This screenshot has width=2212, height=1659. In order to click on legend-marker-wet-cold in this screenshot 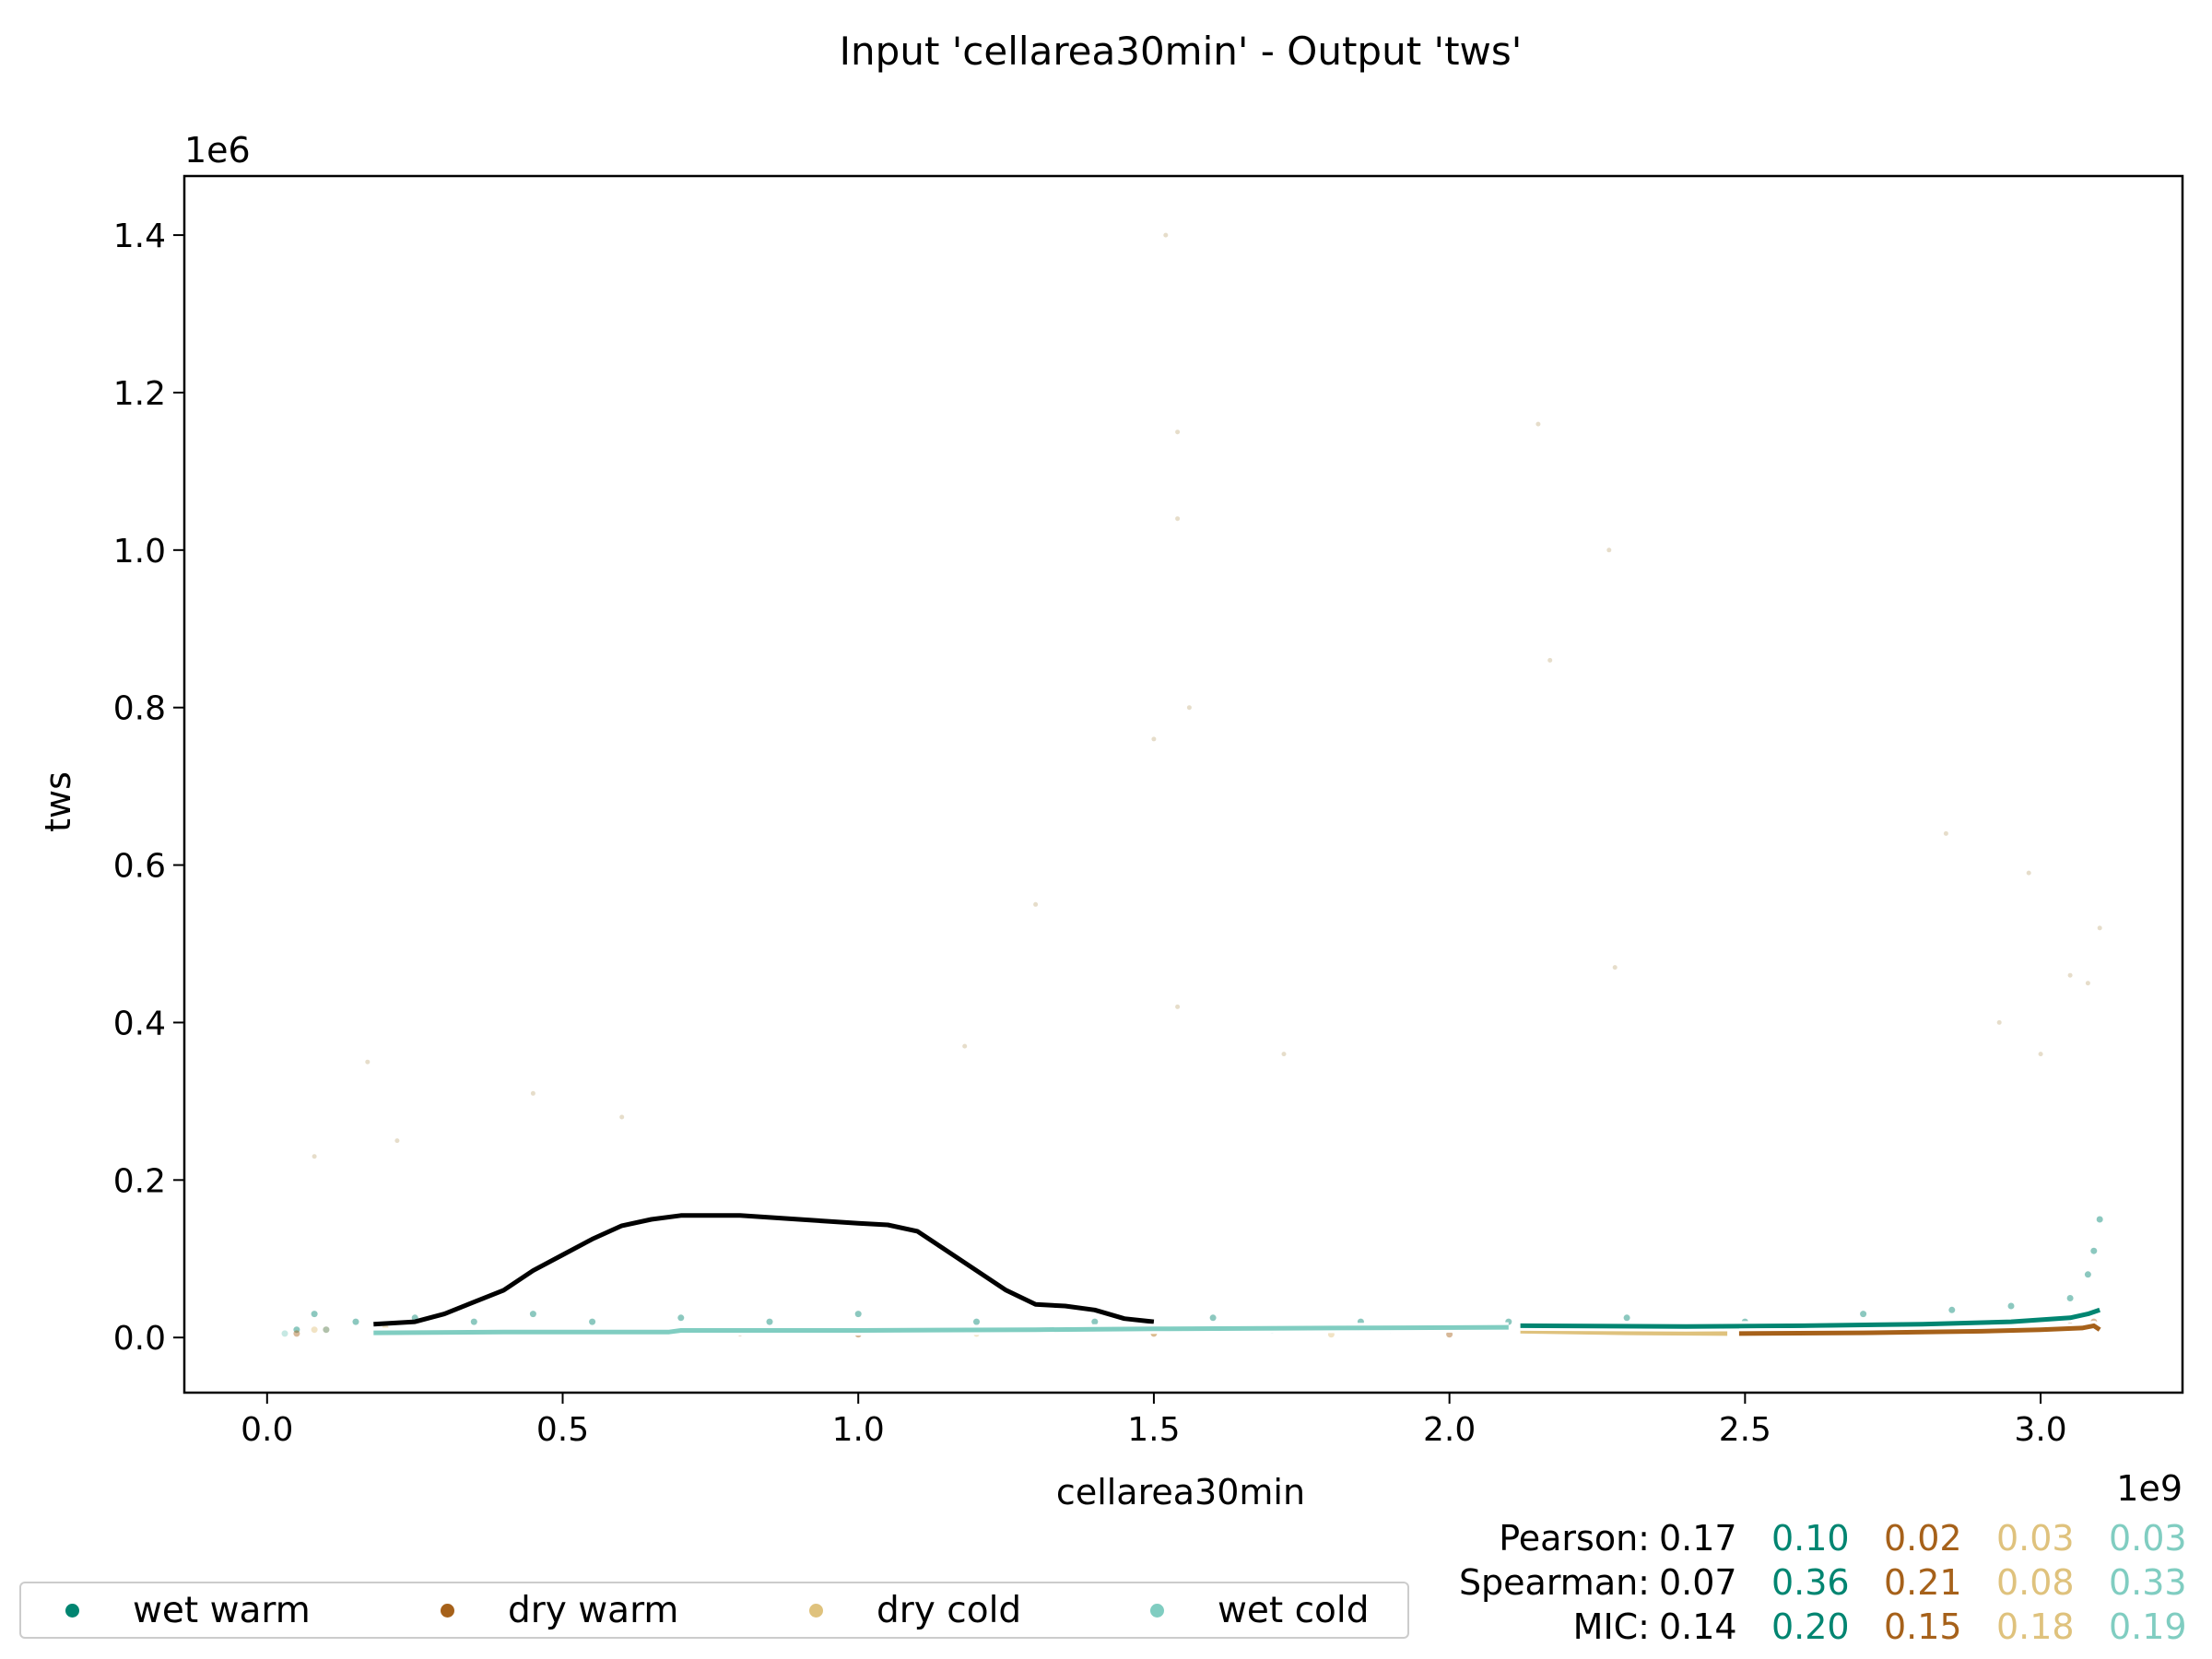, I will do `click(1157, 1610)`.